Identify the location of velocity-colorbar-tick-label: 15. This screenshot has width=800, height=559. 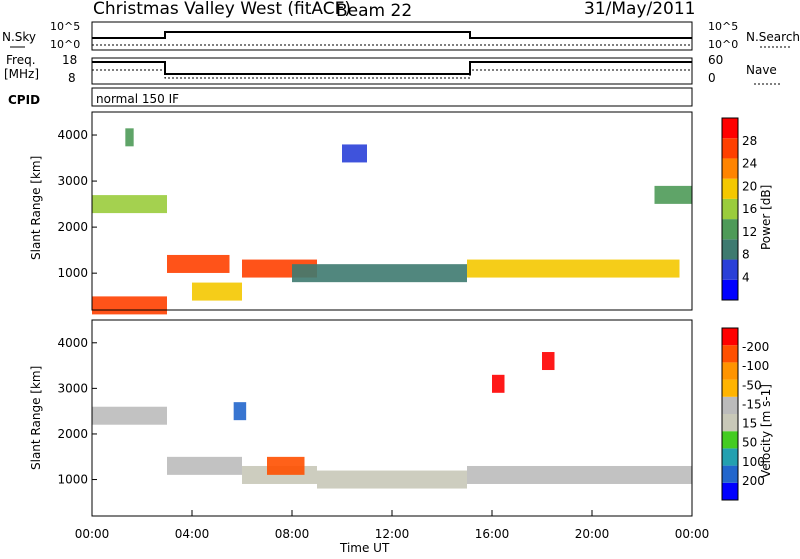
(749, 424).